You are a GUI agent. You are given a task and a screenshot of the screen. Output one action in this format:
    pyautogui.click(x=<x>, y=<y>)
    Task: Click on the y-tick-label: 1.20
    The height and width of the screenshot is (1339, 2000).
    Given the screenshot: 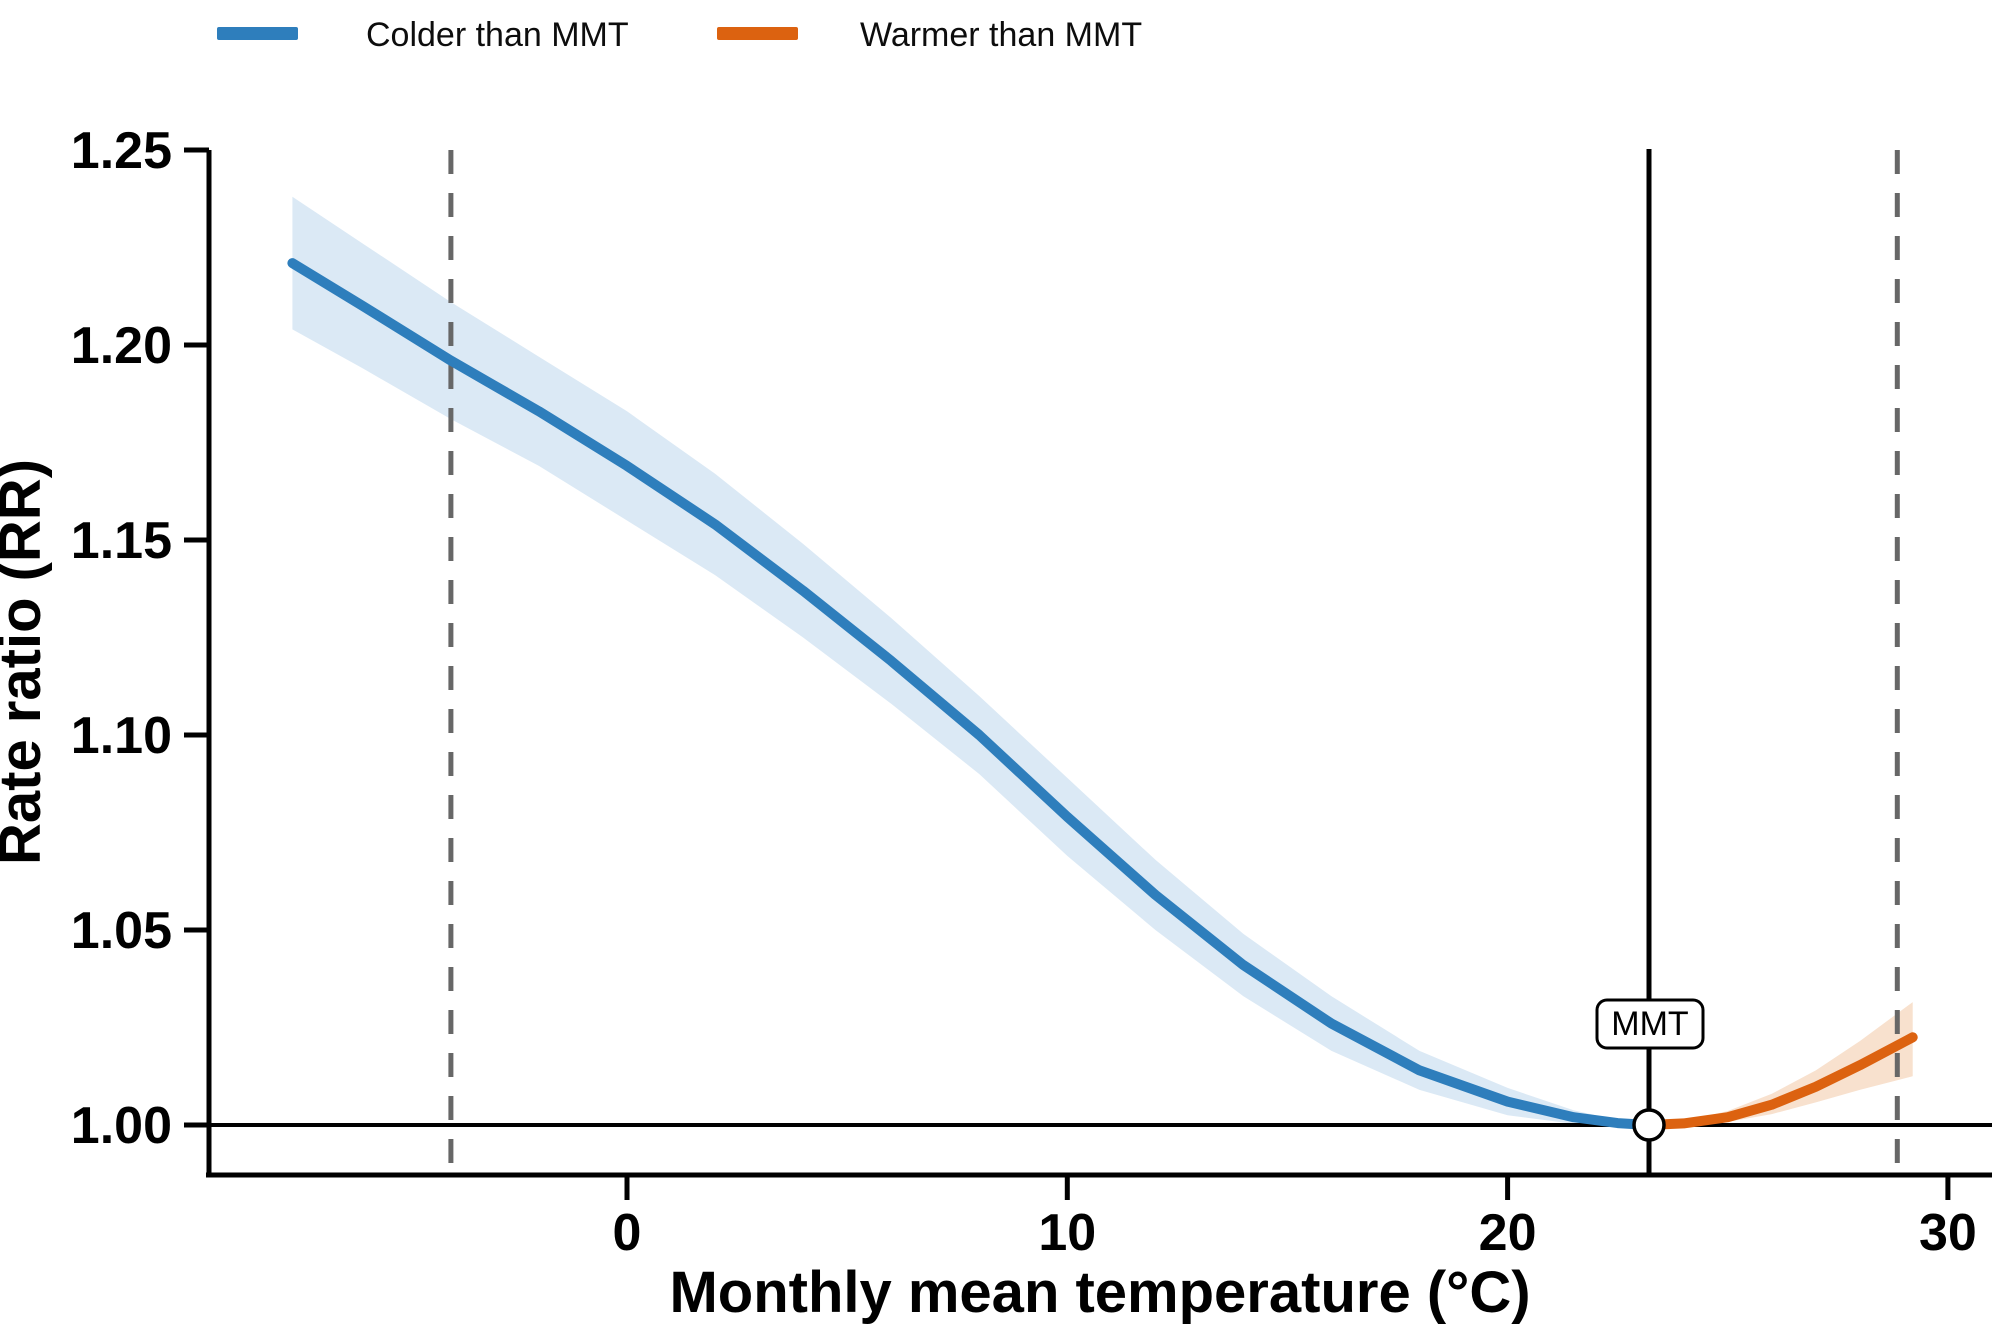 What is the action you would take?
    pyautogui.click(x=121, y=346)
    